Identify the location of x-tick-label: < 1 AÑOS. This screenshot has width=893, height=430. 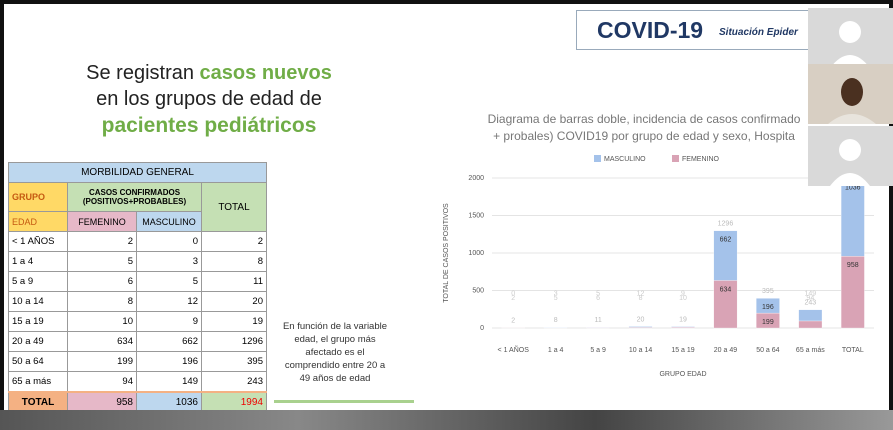
(514, 349).